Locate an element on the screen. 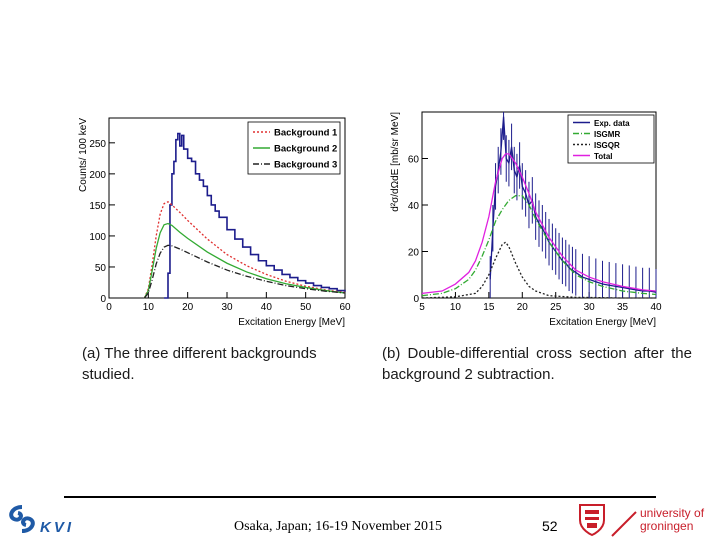 Image resolution: width=720 pixels, height=540 pixels. legend-label: ISGMR is located at coordinates (607, 134).